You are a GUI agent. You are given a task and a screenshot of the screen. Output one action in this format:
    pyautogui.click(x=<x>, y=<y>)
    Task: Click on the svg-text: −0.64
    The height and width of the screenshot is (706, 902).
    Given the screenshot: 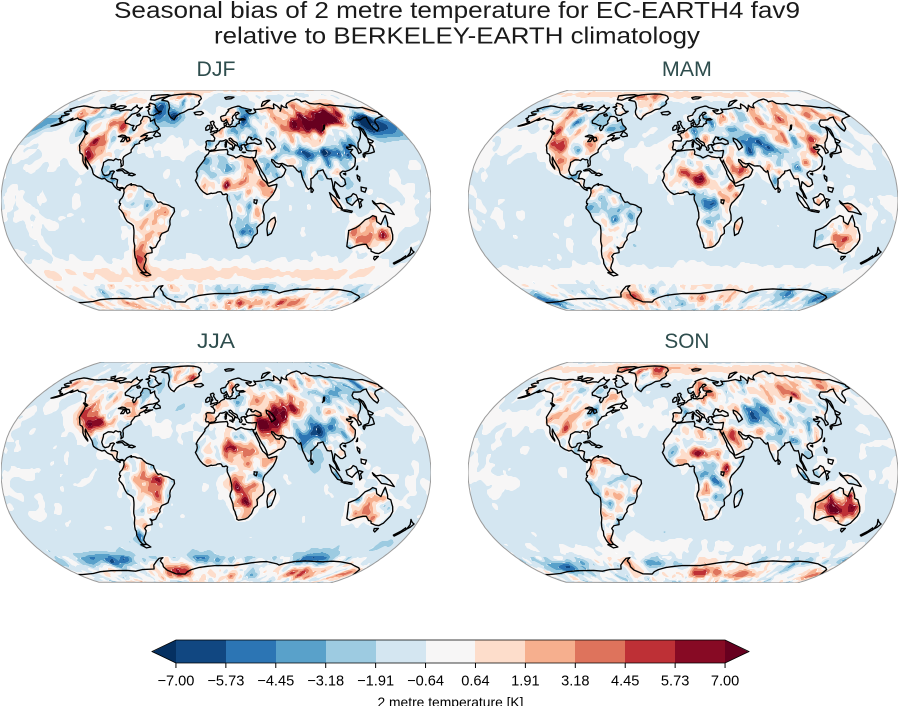 What is the action you would take?
    pyautogui.click(x=425, y=682)
    